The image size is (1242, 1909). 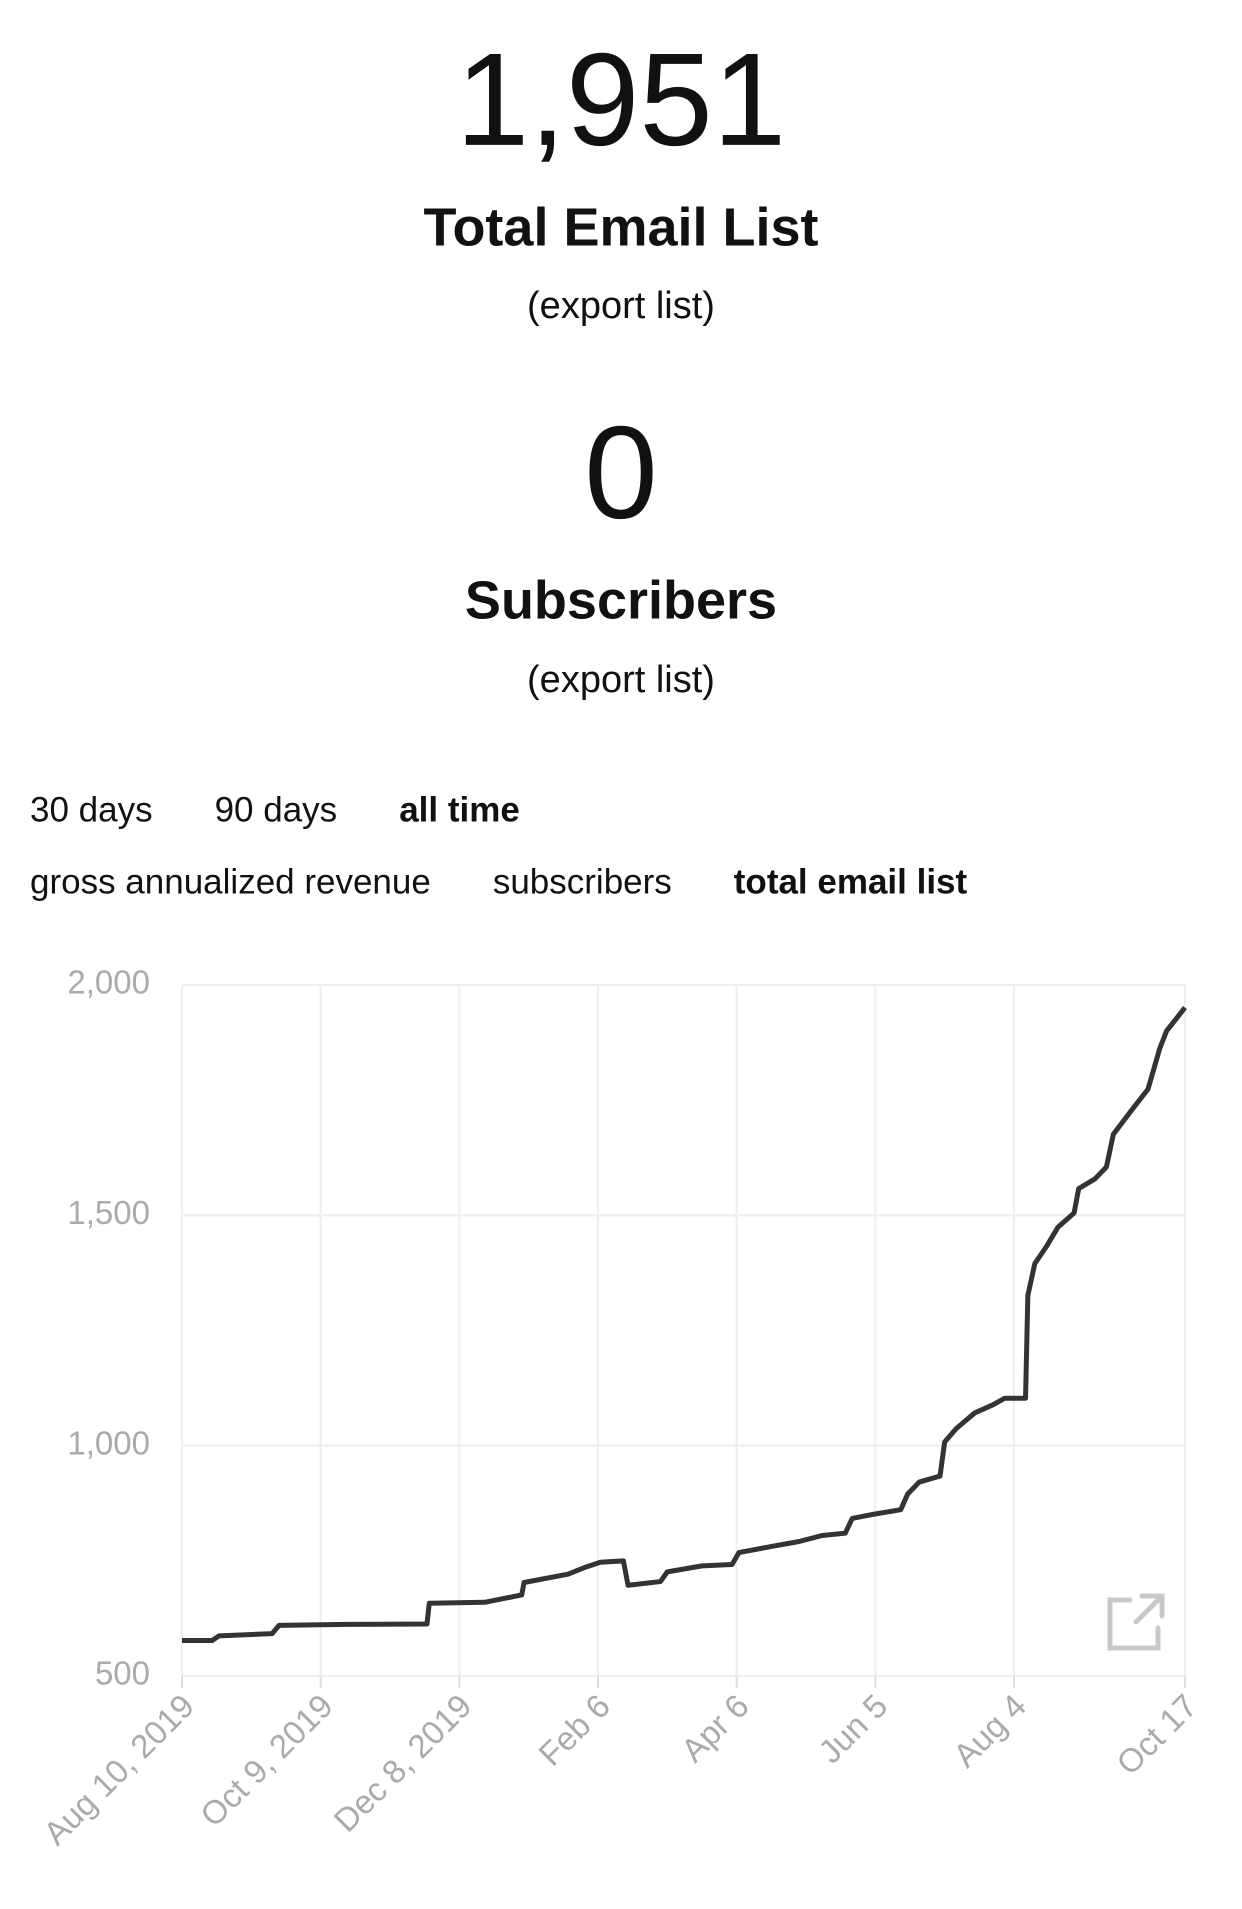 What do you see at coordinates (1136, 1622) in the screenshot?
I see `external-link-icon` at bounding box center [1136, 1622].